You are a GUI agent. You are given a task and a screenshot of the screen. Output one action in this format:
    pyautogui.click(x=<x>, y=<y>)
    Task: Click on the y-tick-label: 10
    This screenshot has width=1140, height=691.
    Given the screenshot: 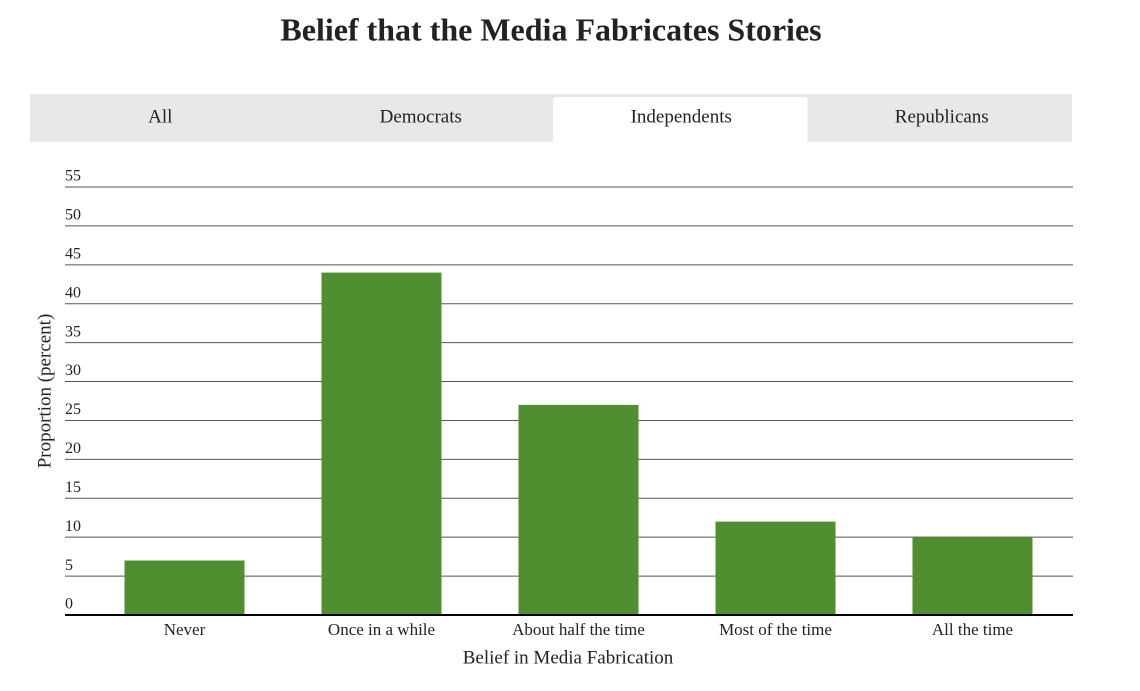 What is the action you would take?
    pyautogui.click(x=73, y=526)
    